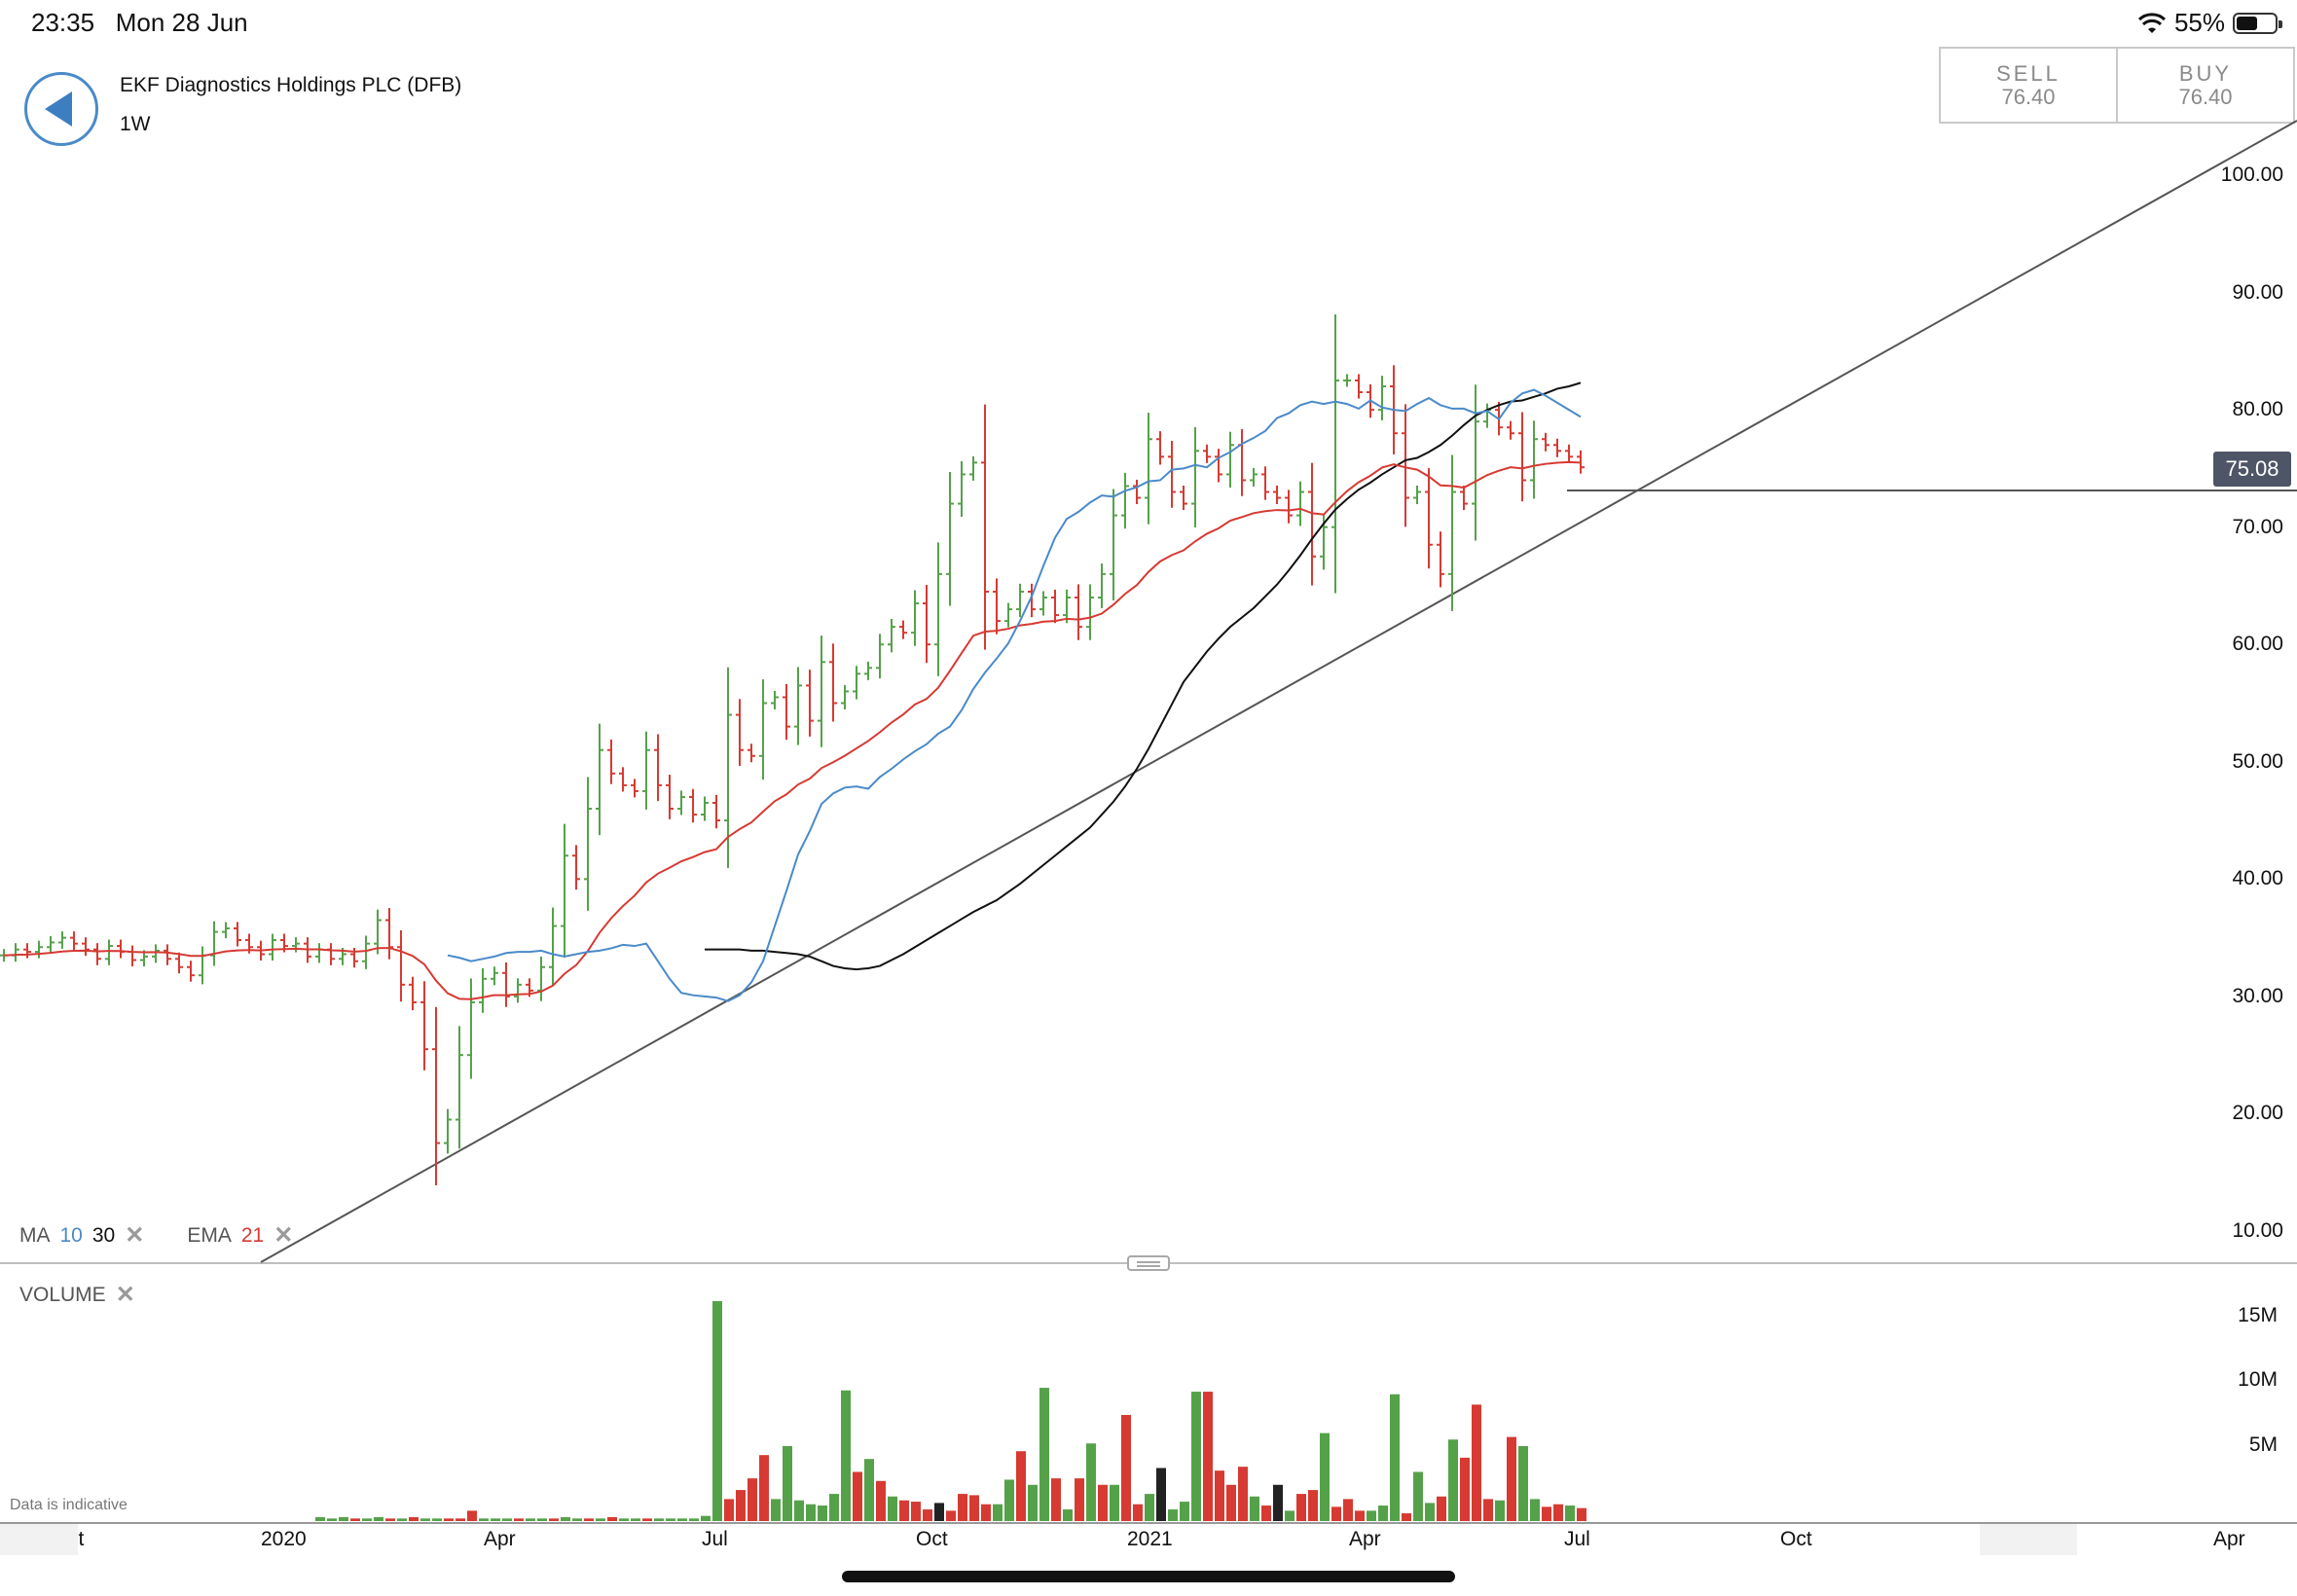 This screenshot has height=1596, width=2297. Describe the element at coordinates (2199, 22) in the screenshot. I see `battery-percent: 55%` at that location.